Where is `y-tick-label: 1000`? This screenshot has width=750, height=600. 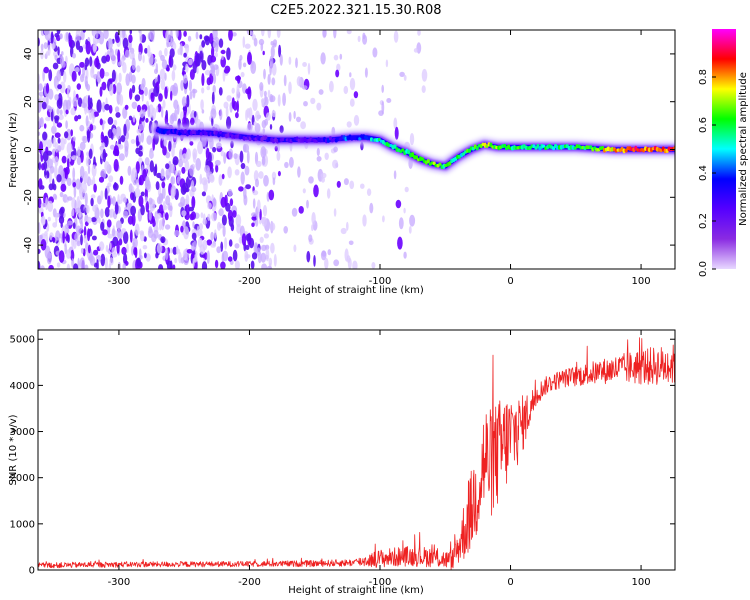 y-tick-label: 1000 is located at coordinates (22, 524).